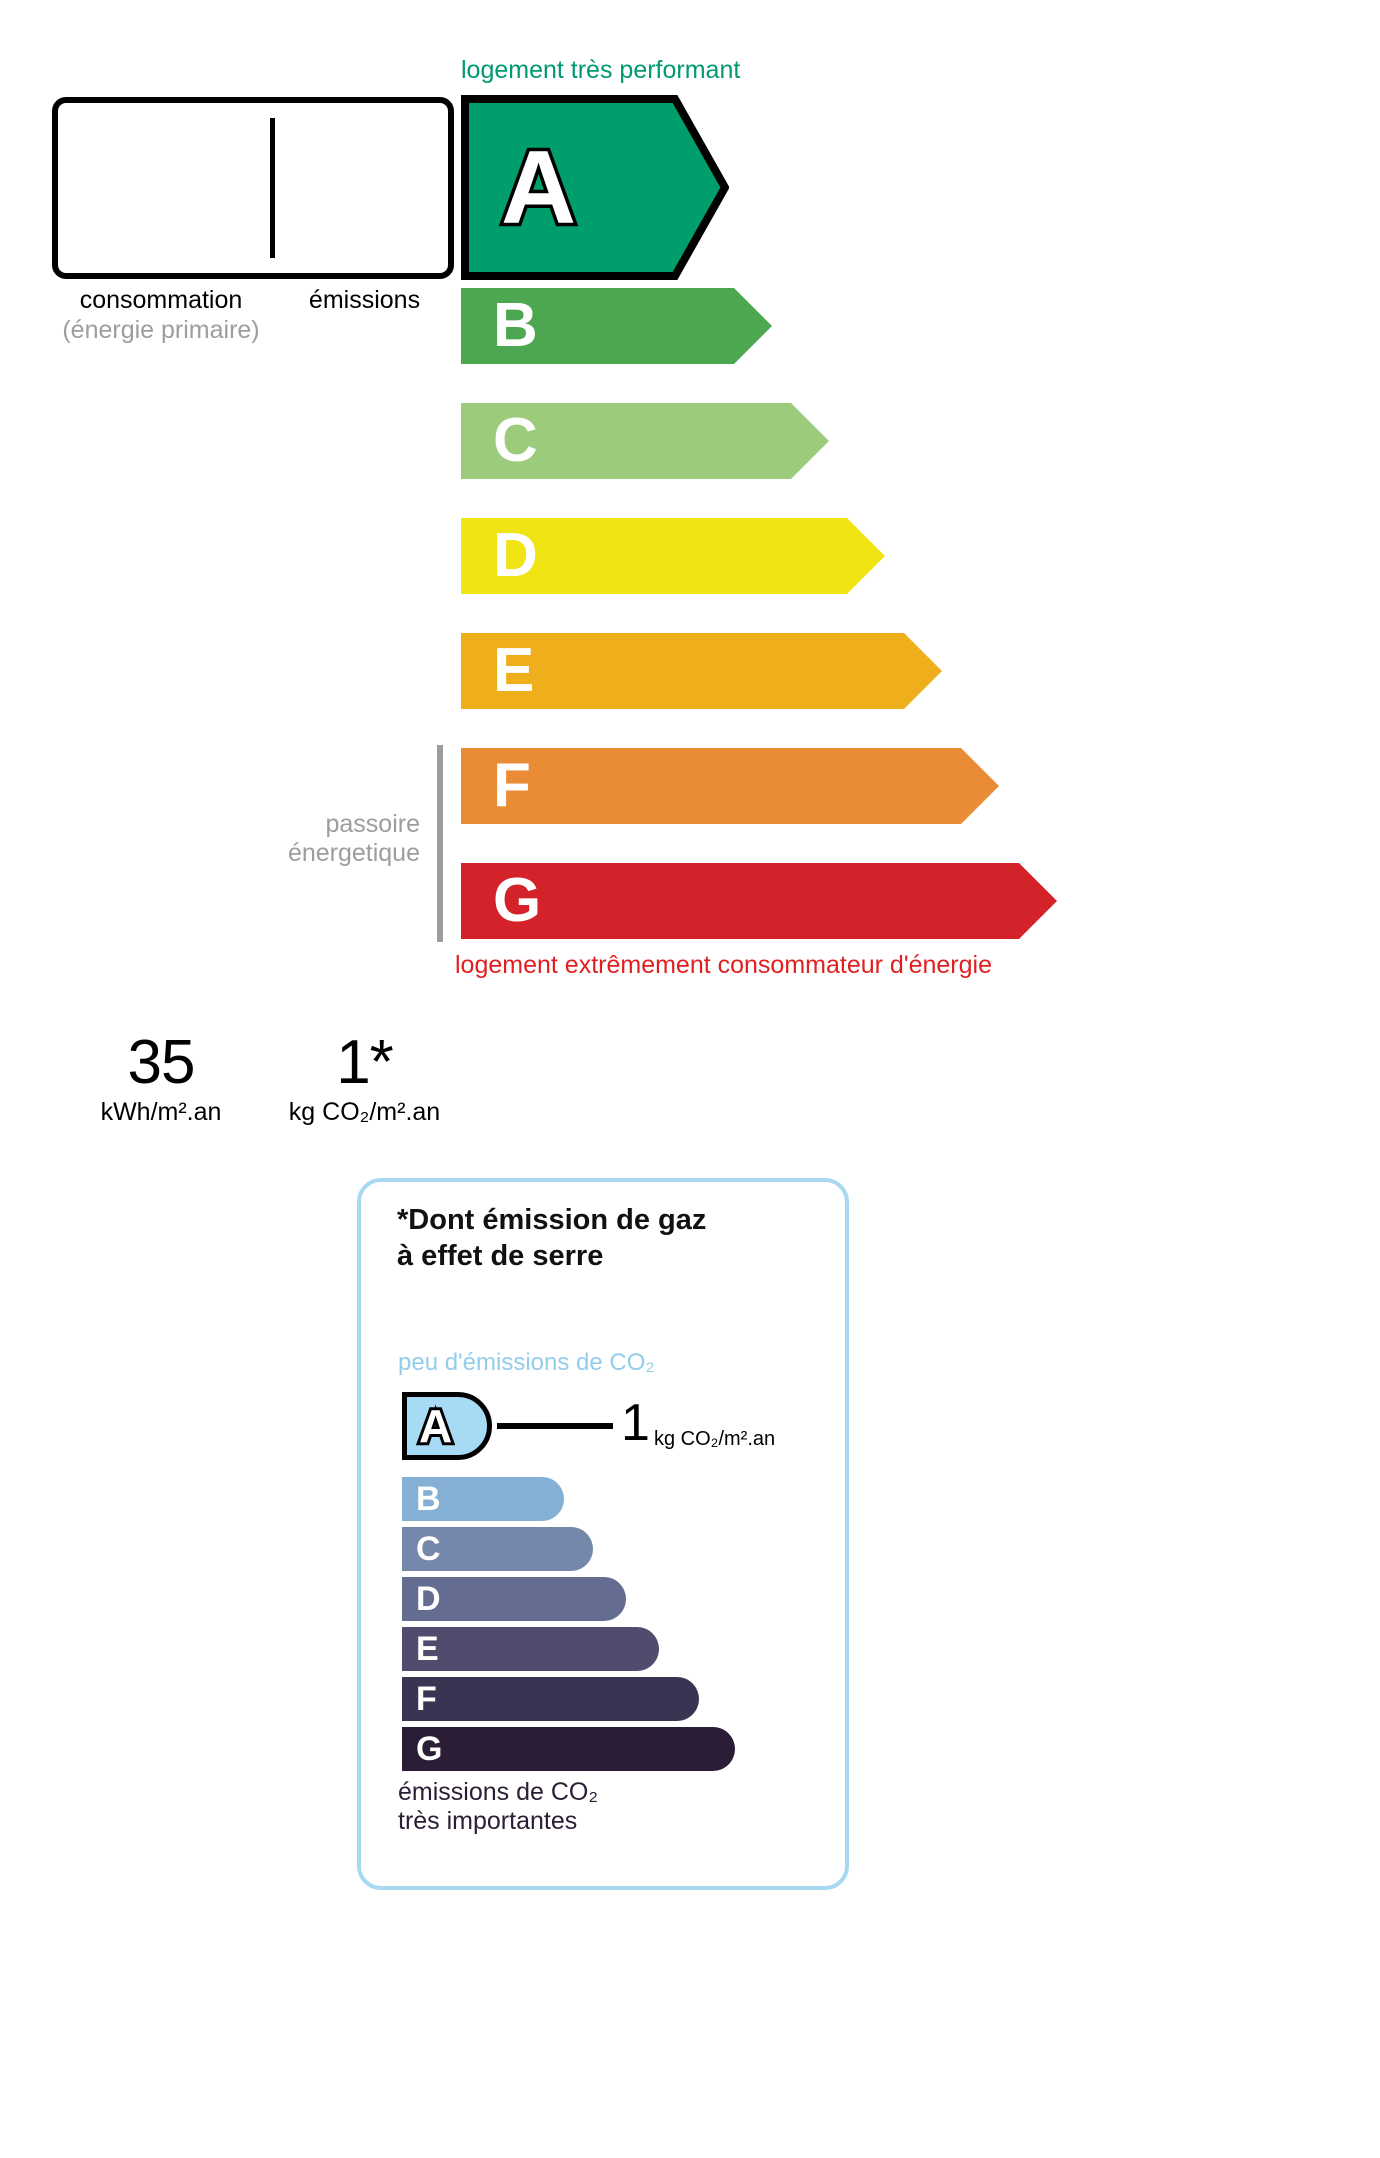 This screenshot has height=2158, width=1380. Describe the element at coordinates (608, 1807) in the screenshot. I see `co2-bottom-note: émissions de CO₂ très importantes` at that location.